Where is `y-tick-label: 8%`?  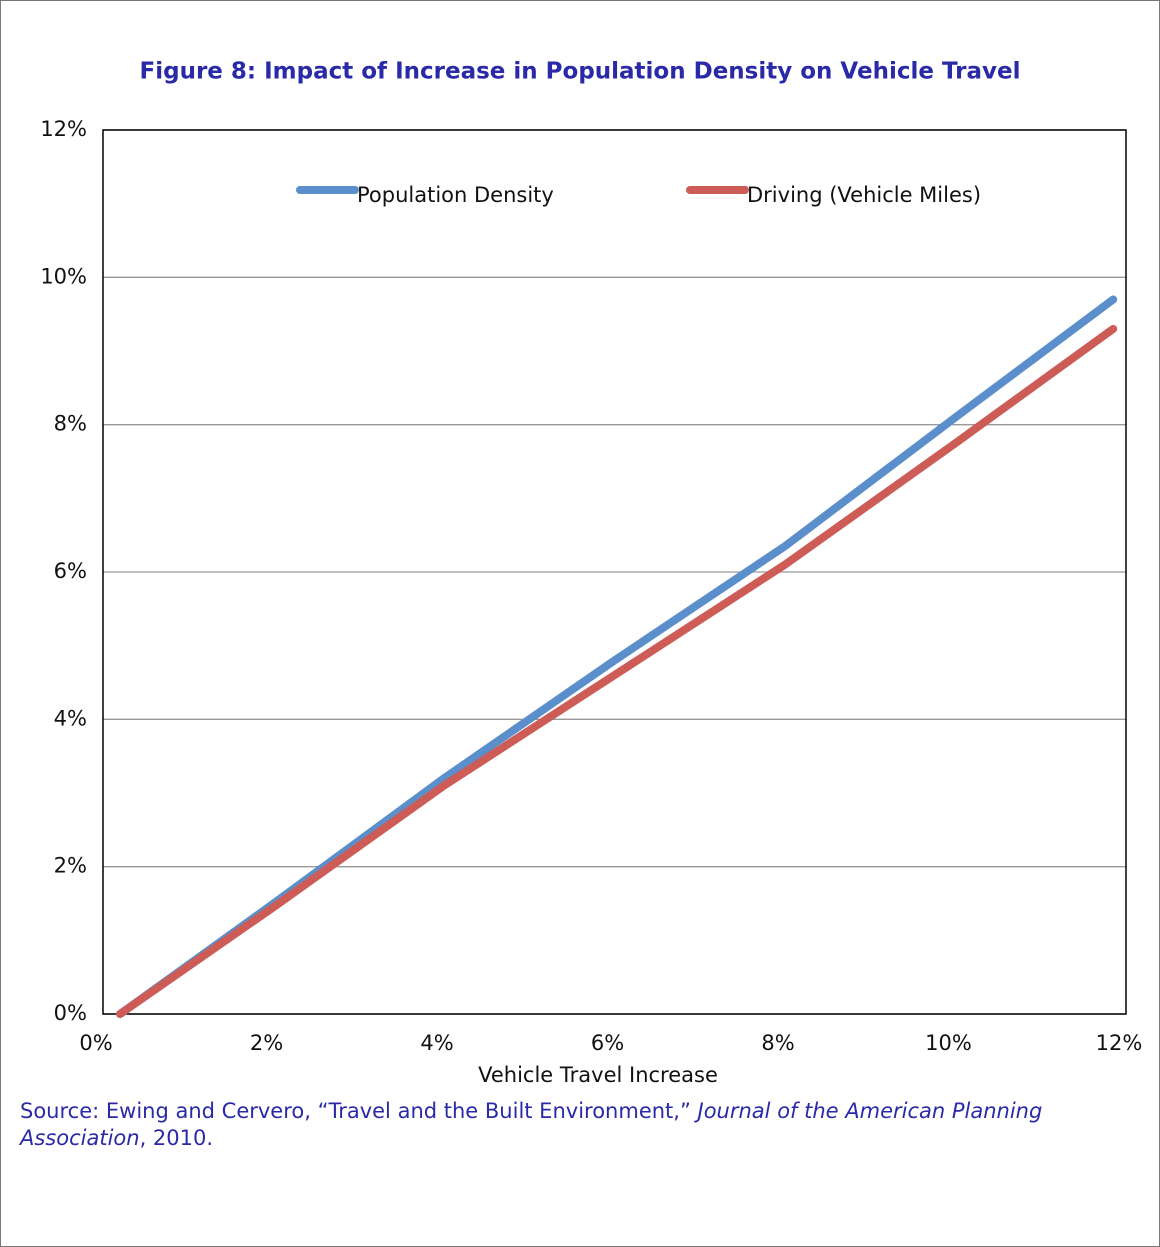 y-tick-label: 8% is located at coordinates (70, 424).